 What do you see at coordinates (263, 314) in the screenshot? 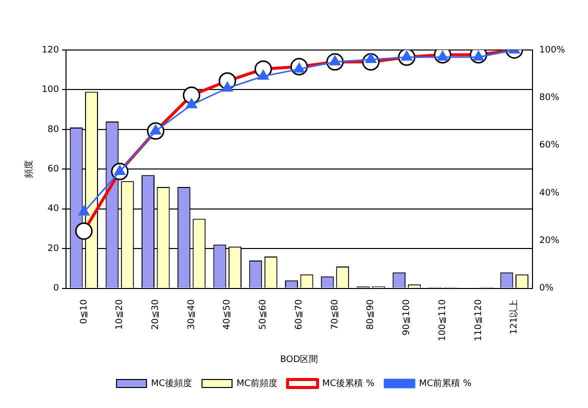
I see `x-tick-label: 50≦60` at bounding box center [263, 314].